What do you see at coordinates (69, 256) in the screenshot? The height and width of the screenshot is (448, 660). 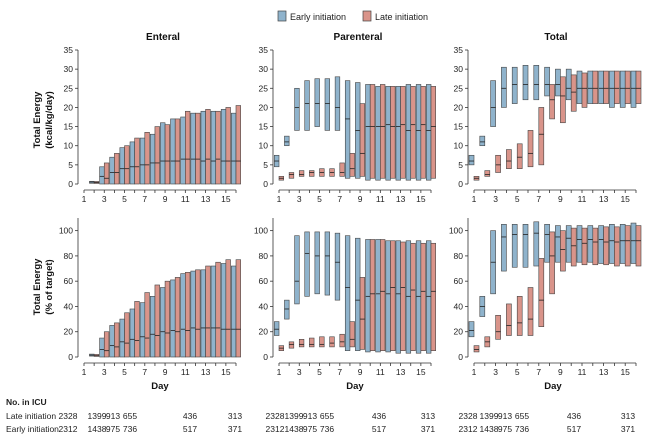 I see `y-tick-label: 80` at bounding box center [69, 256].